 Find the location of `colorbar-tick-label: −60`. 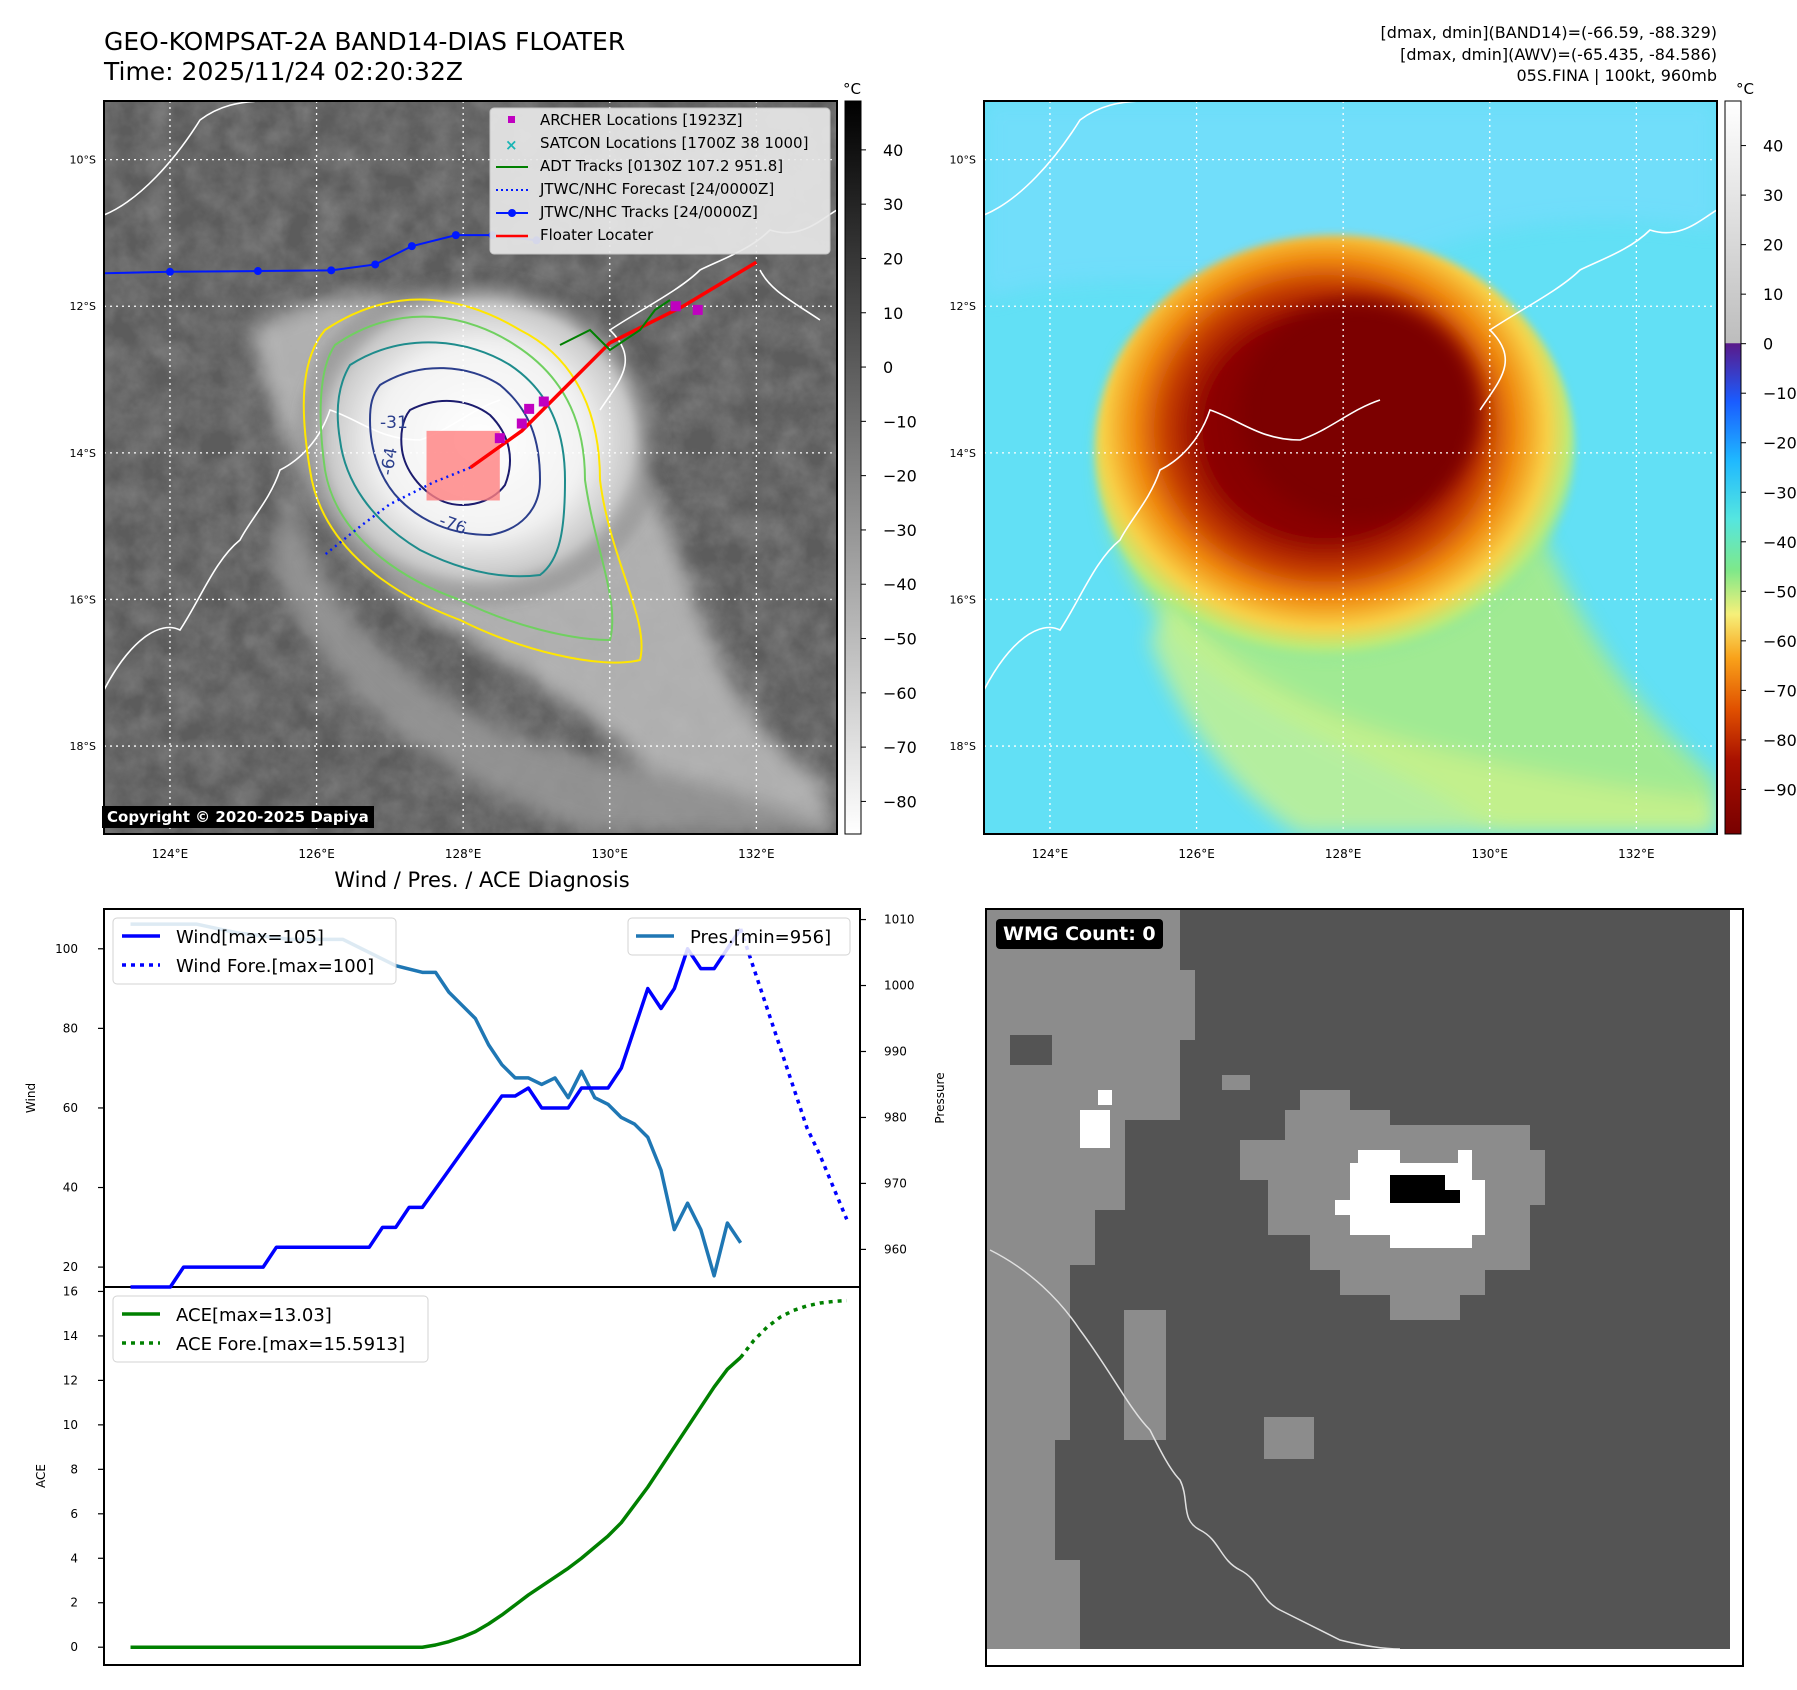

colorbar-tick-label: −60 is located at coordinates (900, 693).